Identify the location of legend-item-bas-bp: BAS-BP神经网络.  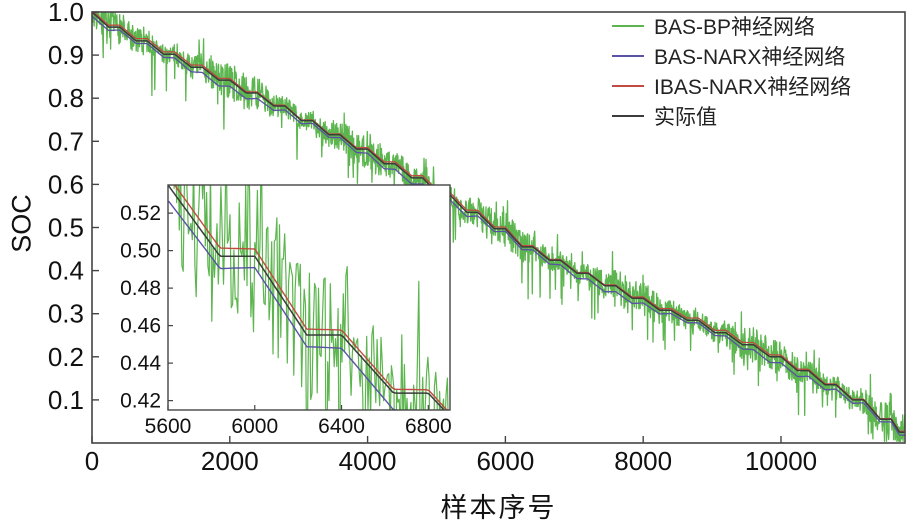
(731, 26).